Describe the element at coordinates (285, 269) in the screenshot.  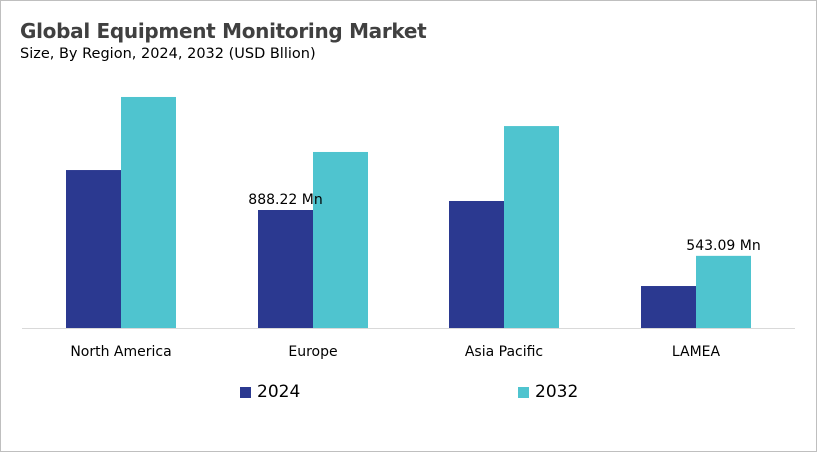
I see `bar-2024-europe` at that location.